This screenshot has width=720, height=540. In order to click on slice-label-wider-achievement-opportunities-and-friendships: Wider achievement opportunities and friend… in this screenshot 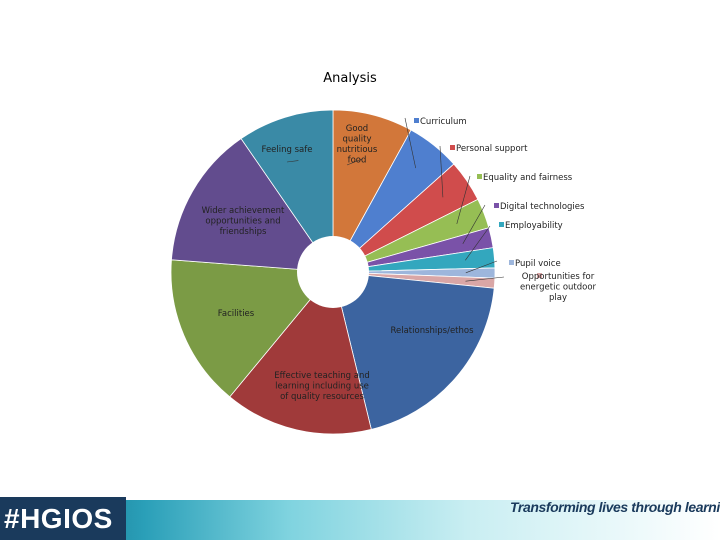, I will do `click(243, 221)`.